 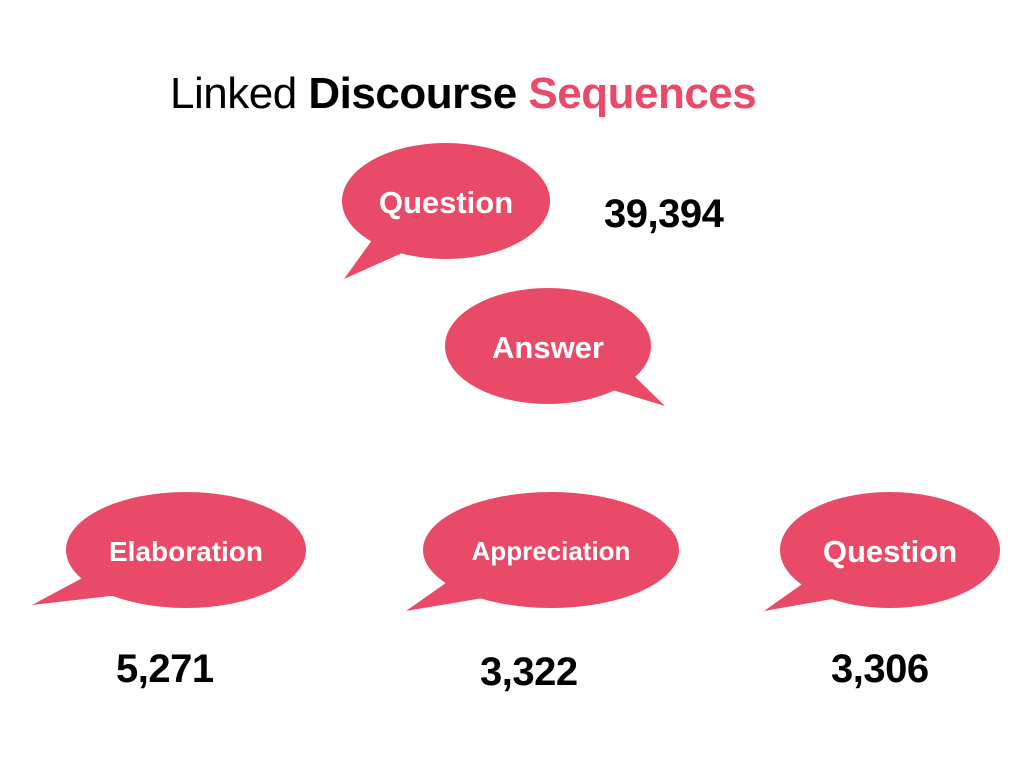 I want to click on question-bubble-bottom-tail, so click(x=807, y=595).